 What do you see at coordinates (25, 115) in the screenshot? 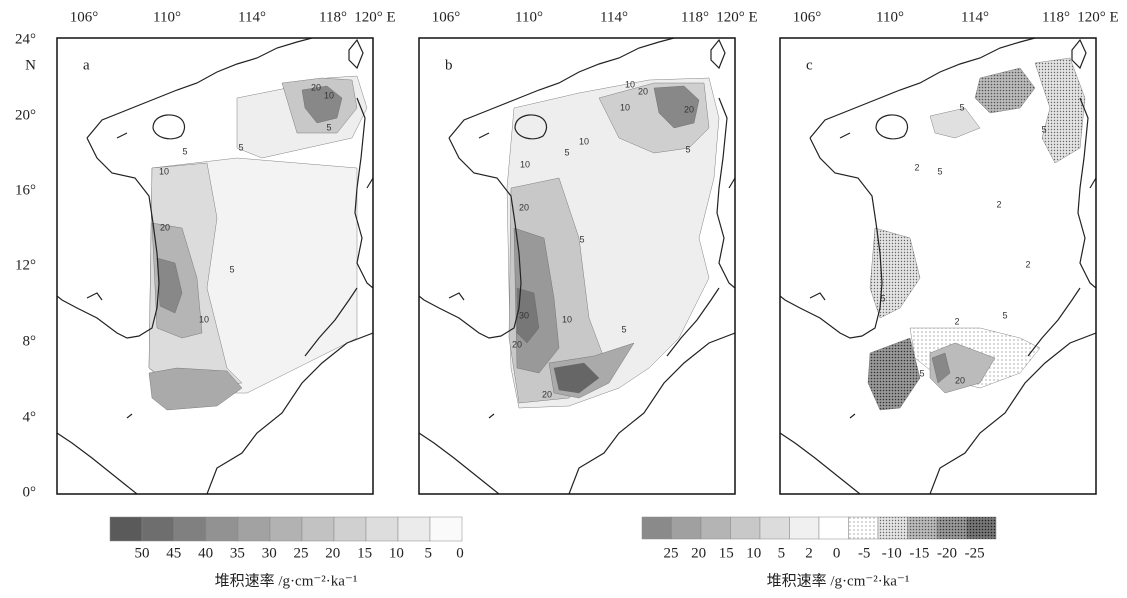
I see `lat-label: 20°` at bounding box center [25, 115].